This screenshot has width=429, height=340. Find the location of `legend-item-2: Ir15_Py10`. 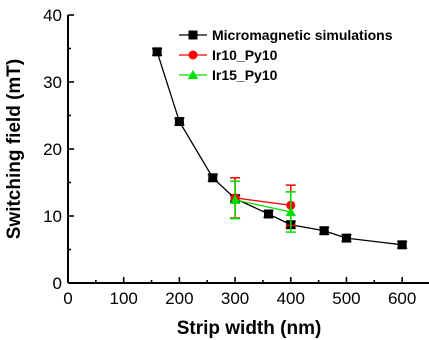

legend-item-2: Ir15_Py10 is located at coordinates (228, 75).